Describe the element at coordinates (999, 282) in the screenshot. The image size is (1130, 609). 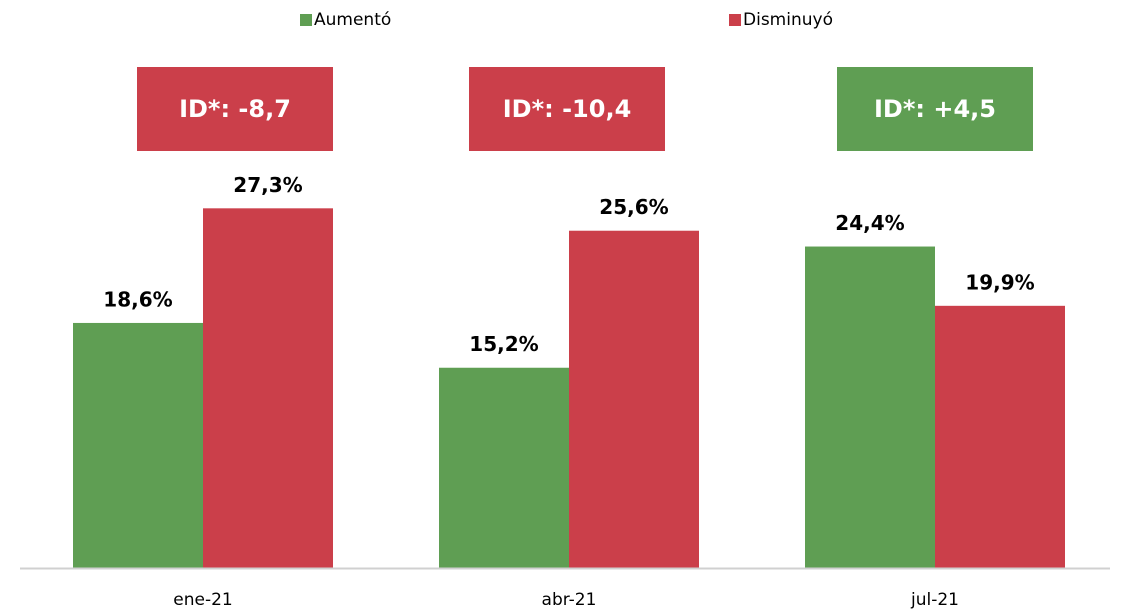
I see `data-label: 19,9%` at that location.